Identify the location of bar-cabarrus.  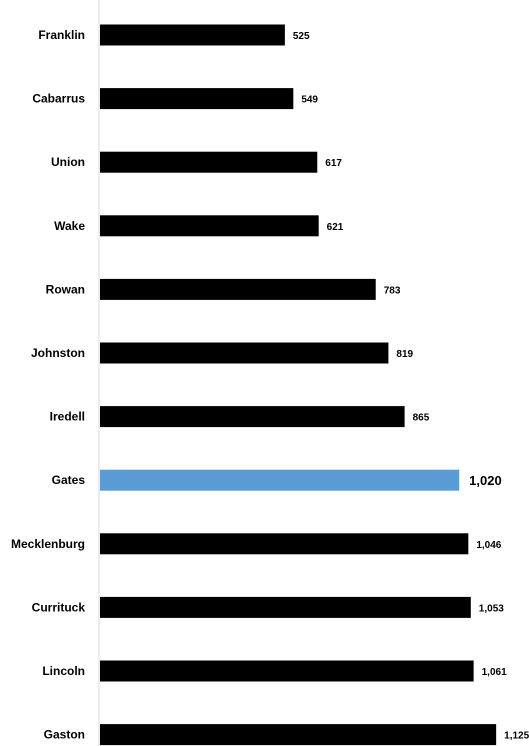
(197, 99).